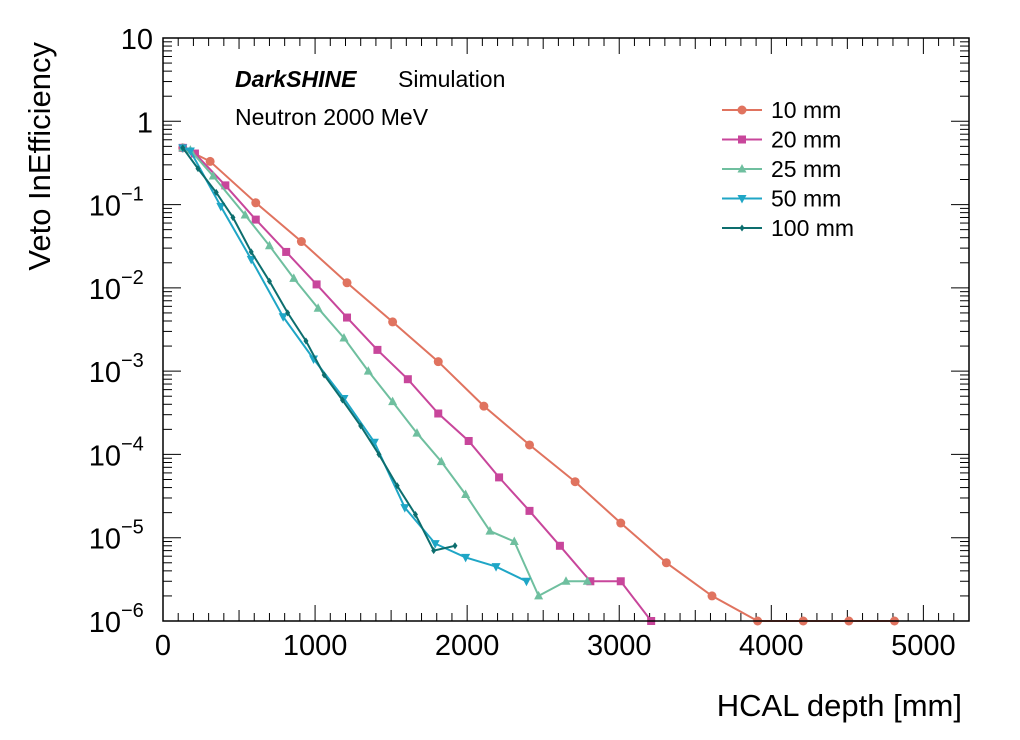 The height and width of the screenshot is (740, 1020). I want to click on series-line, so click(318, 349).